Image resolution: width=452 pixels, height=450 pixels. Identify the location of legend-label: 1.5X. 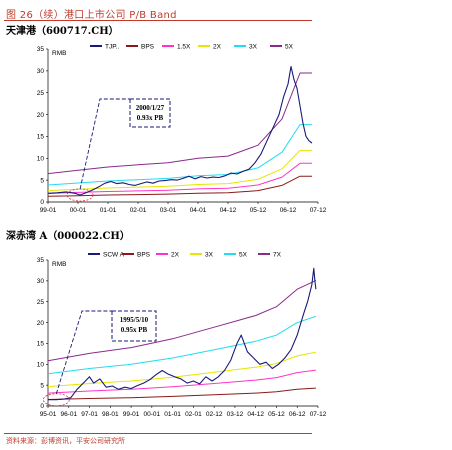
(184, 46).